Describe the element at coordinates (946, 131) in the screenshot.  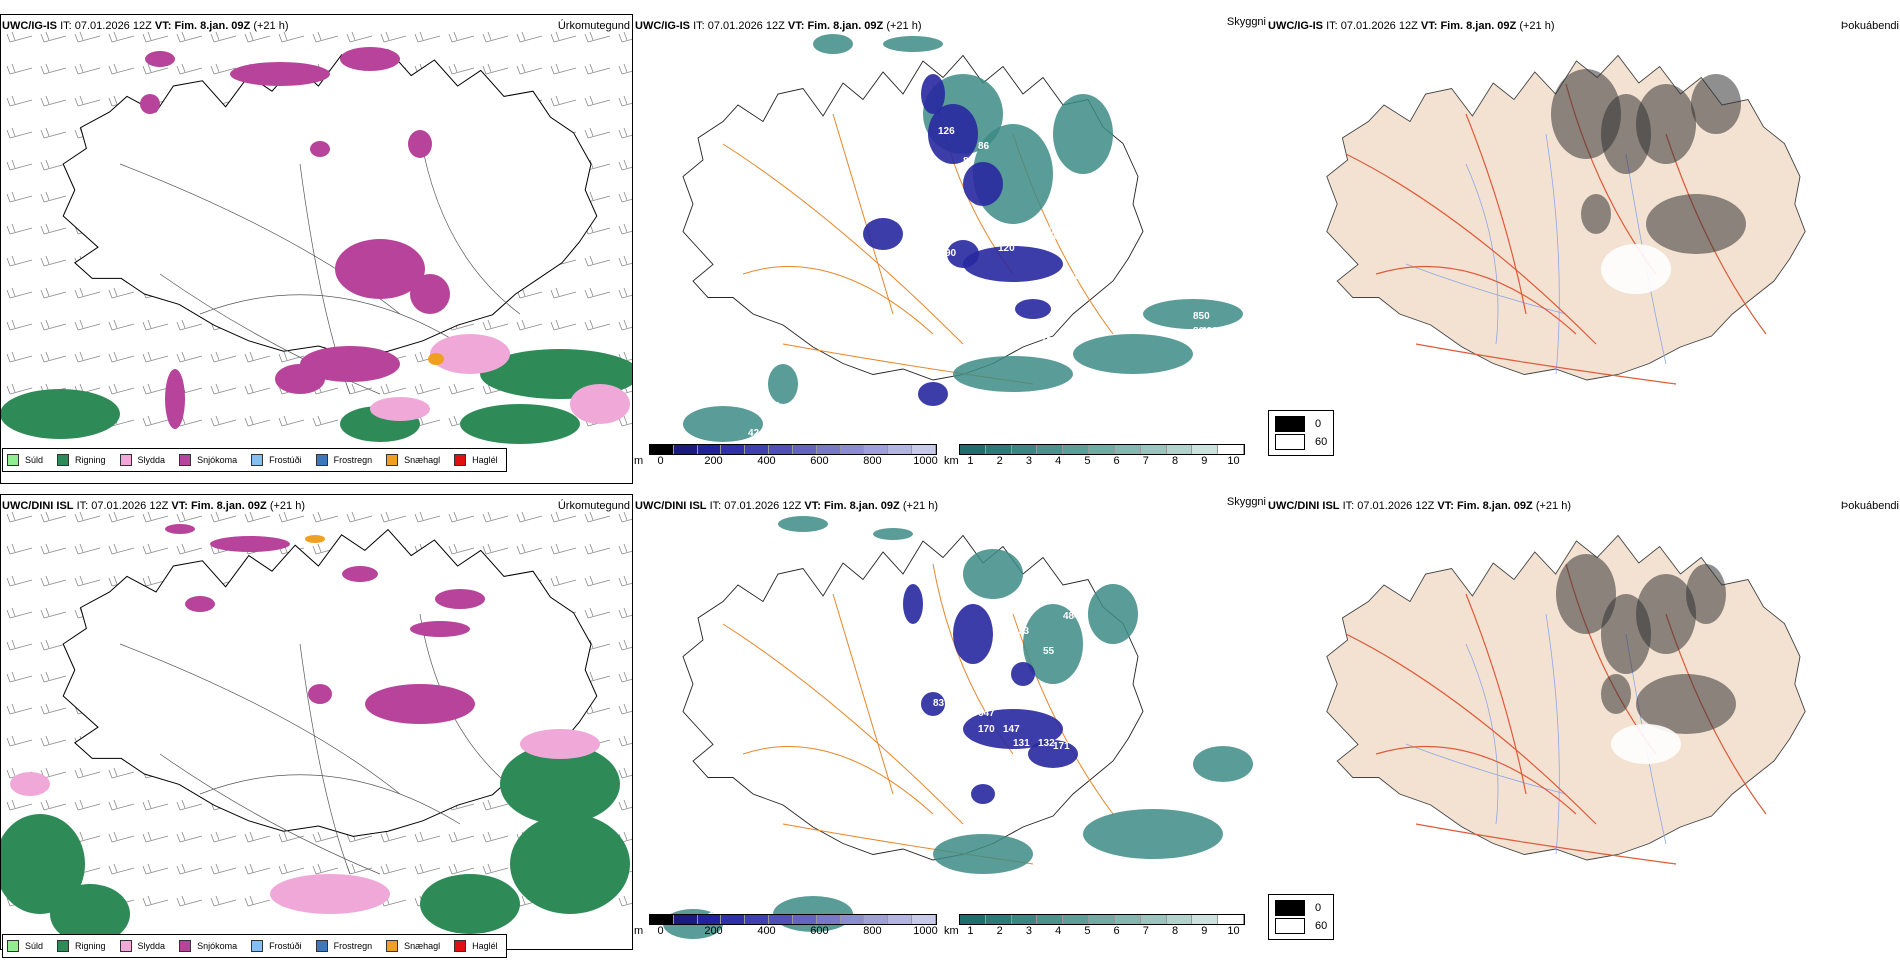
I see `cloud-base-label: 126` at that location.